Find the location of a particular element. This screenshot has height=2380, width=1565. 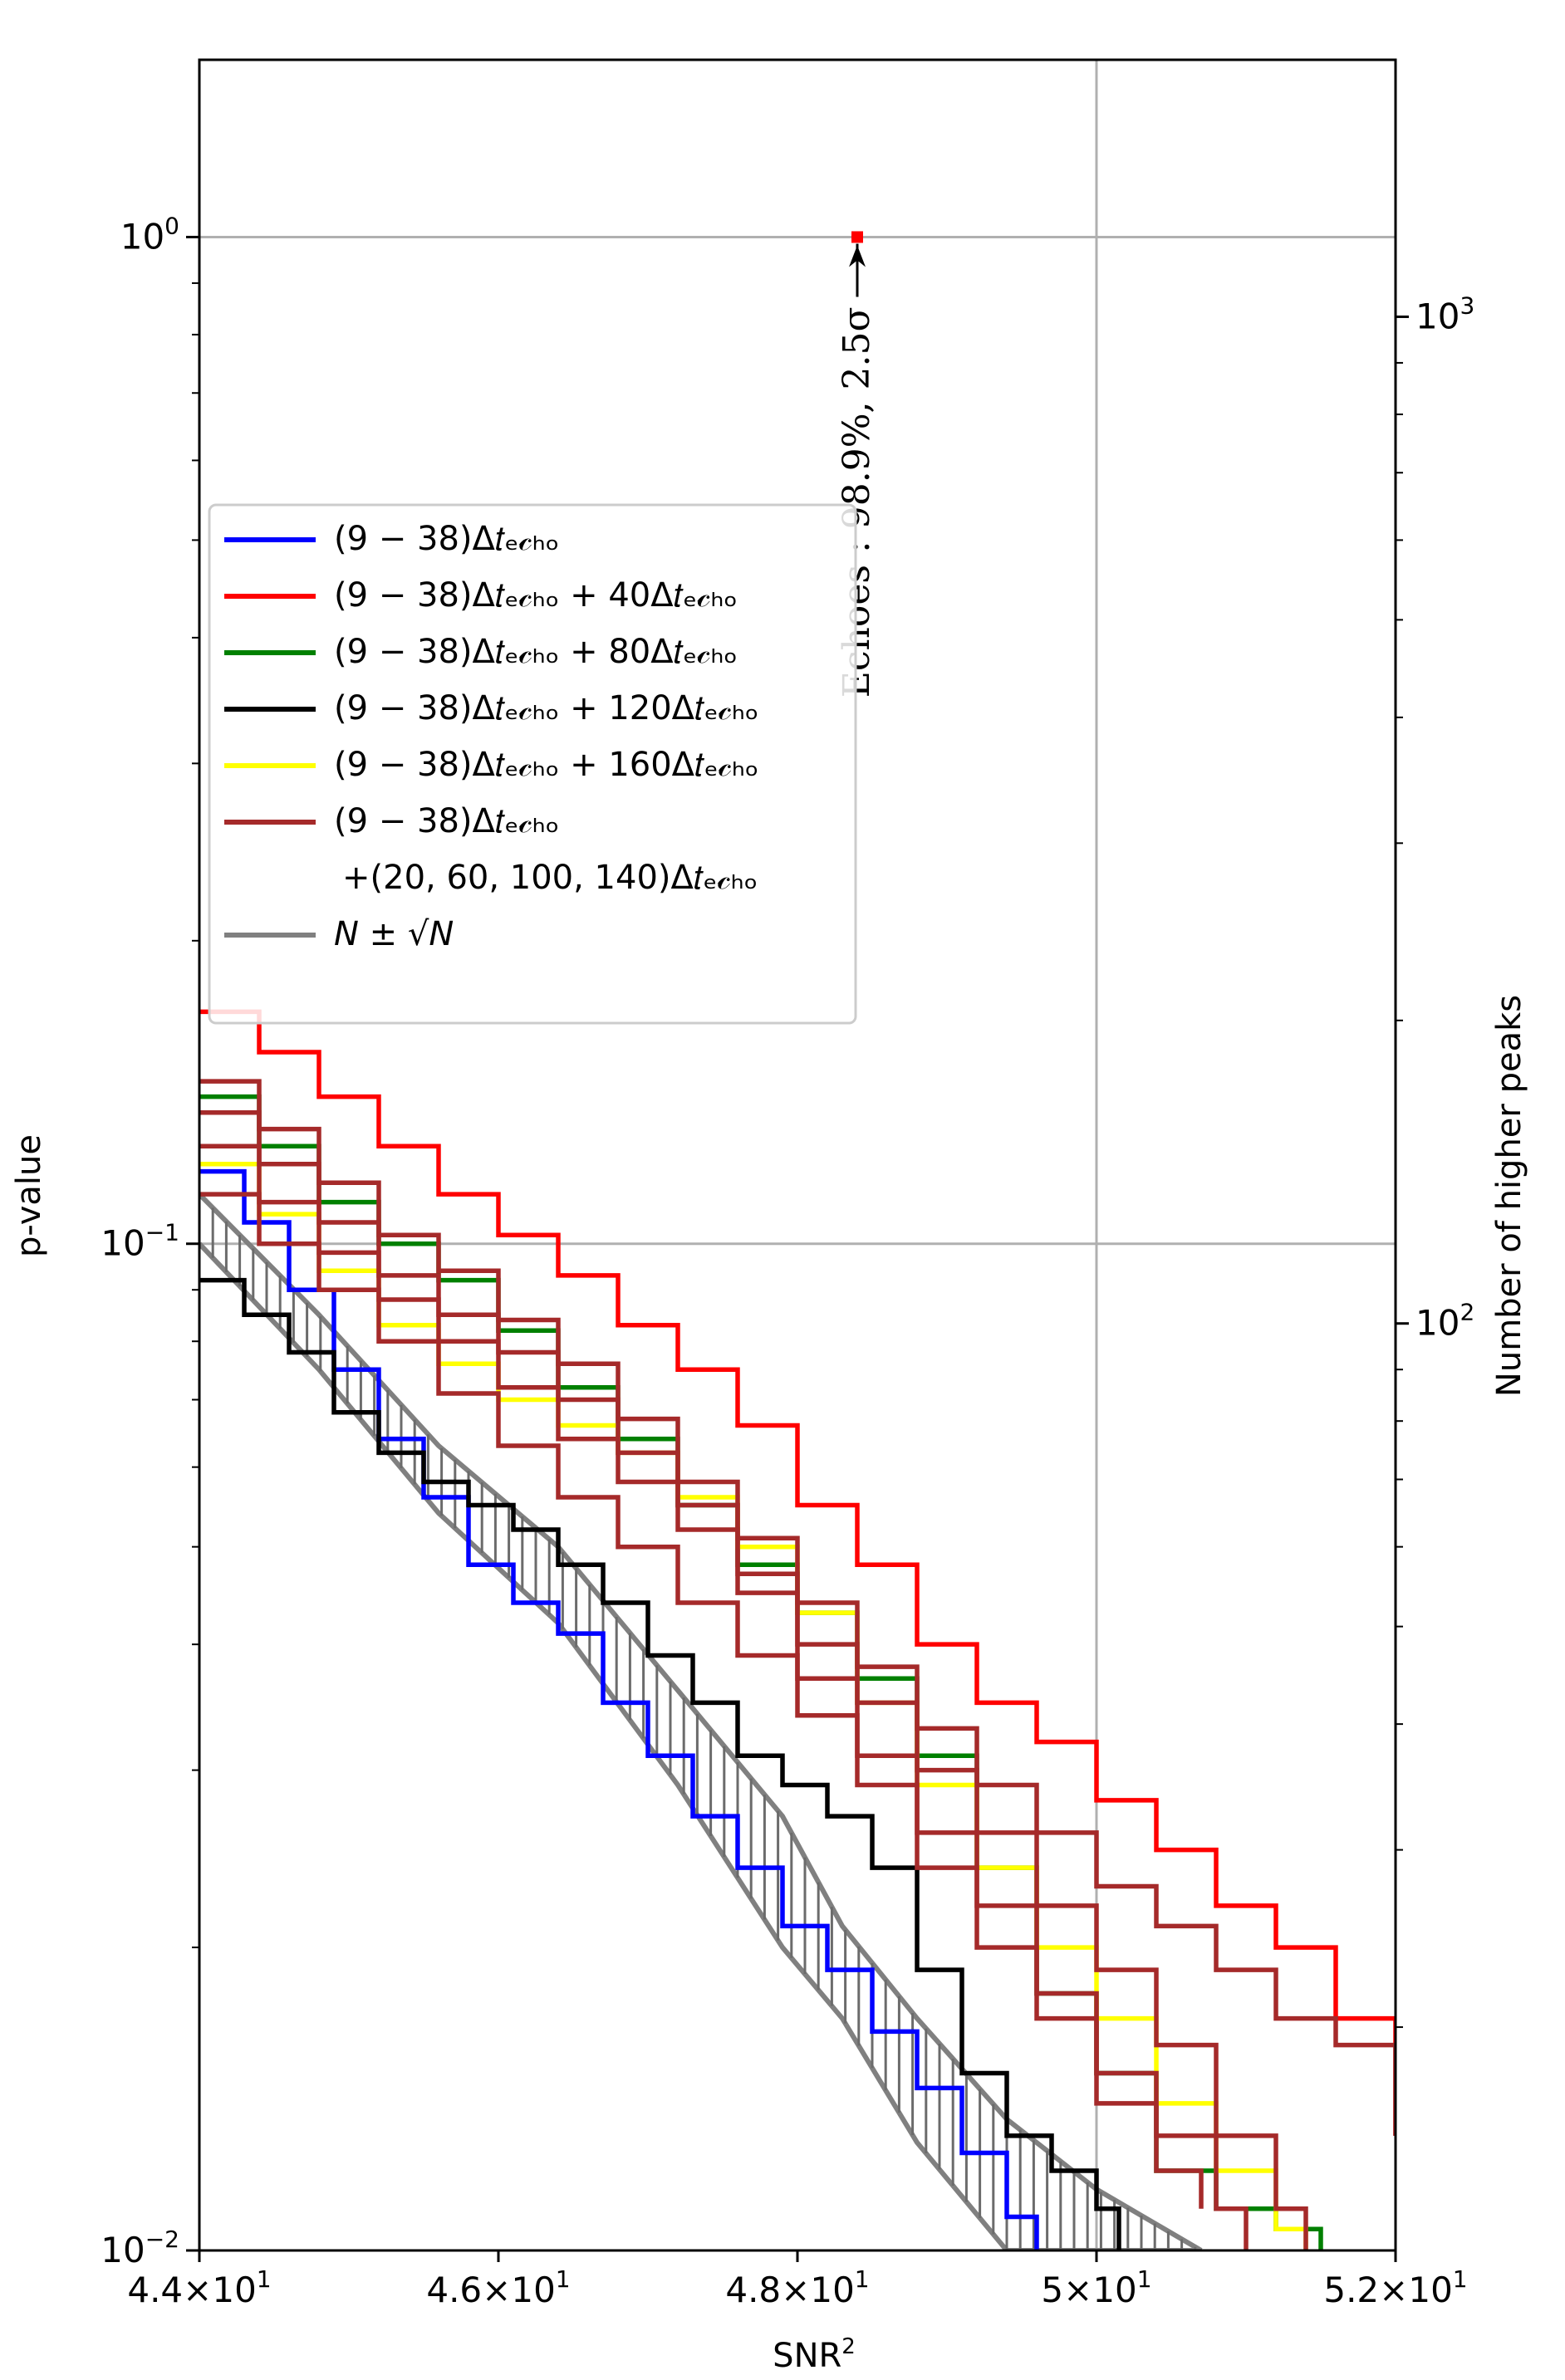

legend-box is located at coordinates (532, 764).